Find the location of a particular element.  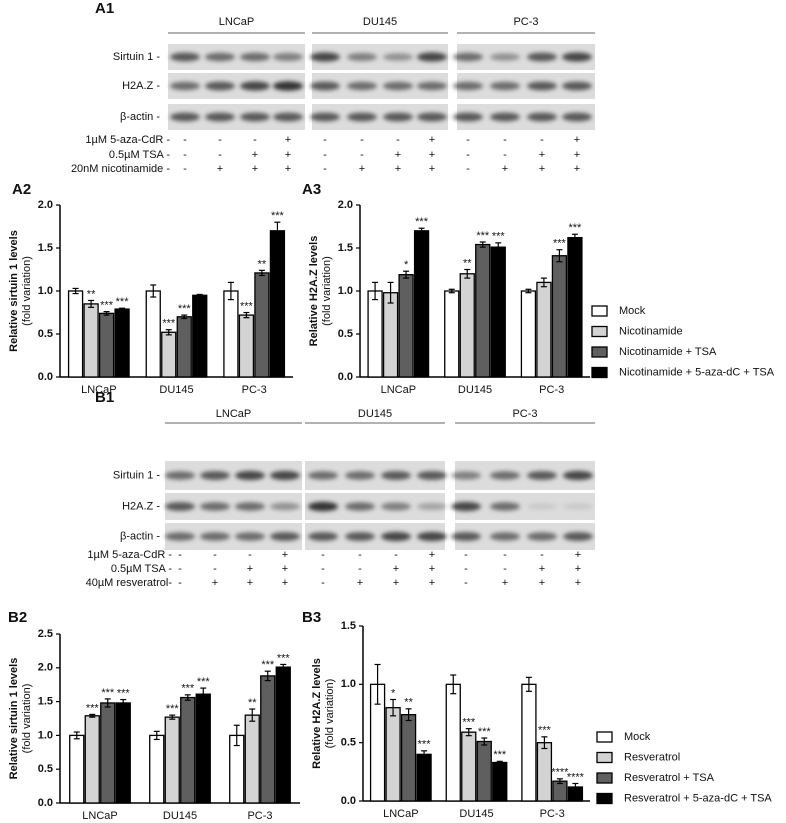

band-label: H2A.Z - is located at coordinates (141, 506).